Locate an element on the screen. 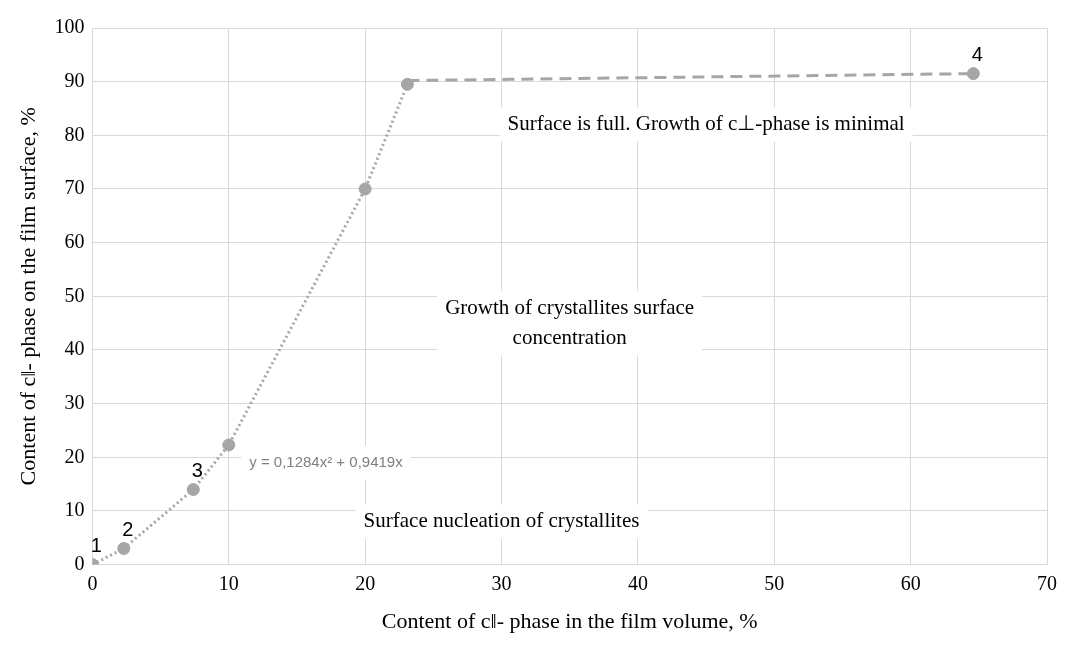 The image size is (1075, 651). y-tick-label: 90 is located at coordinates (74, 79).